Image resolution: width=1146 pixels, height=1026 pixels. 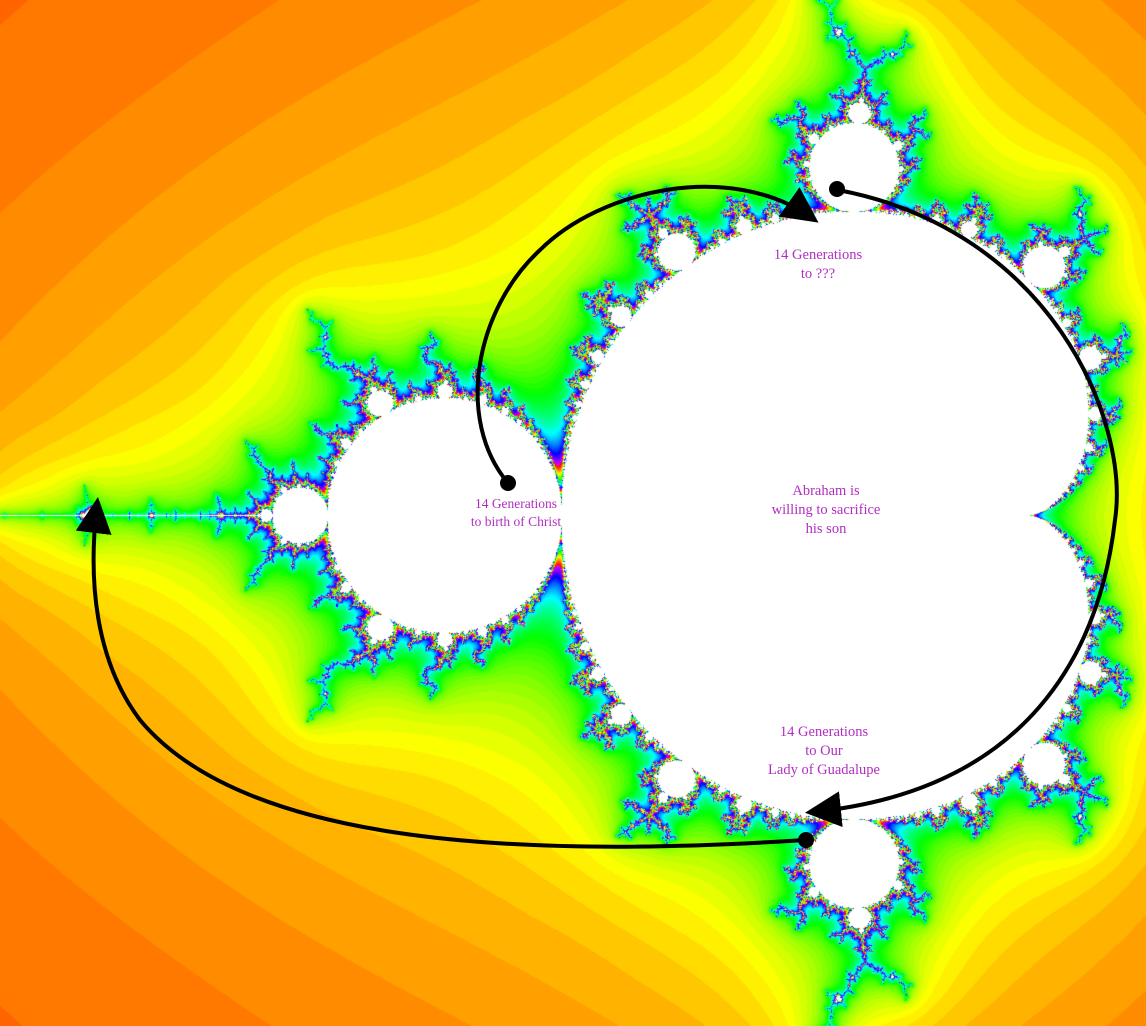 I want to click on arrow-christ-to-unknown, so click(x=647, y=334).